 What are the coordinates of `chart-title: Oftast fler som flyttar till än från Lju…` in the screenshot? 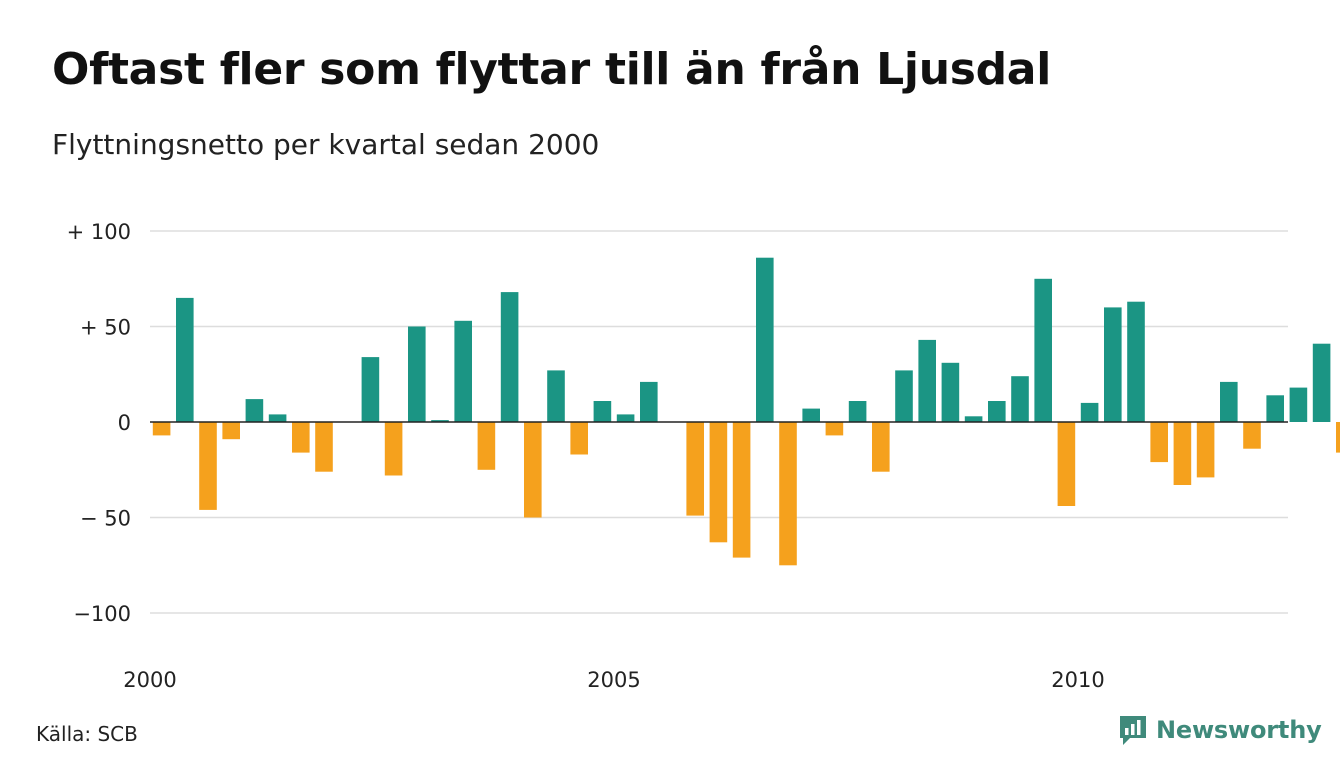 It's located at (551, 69).